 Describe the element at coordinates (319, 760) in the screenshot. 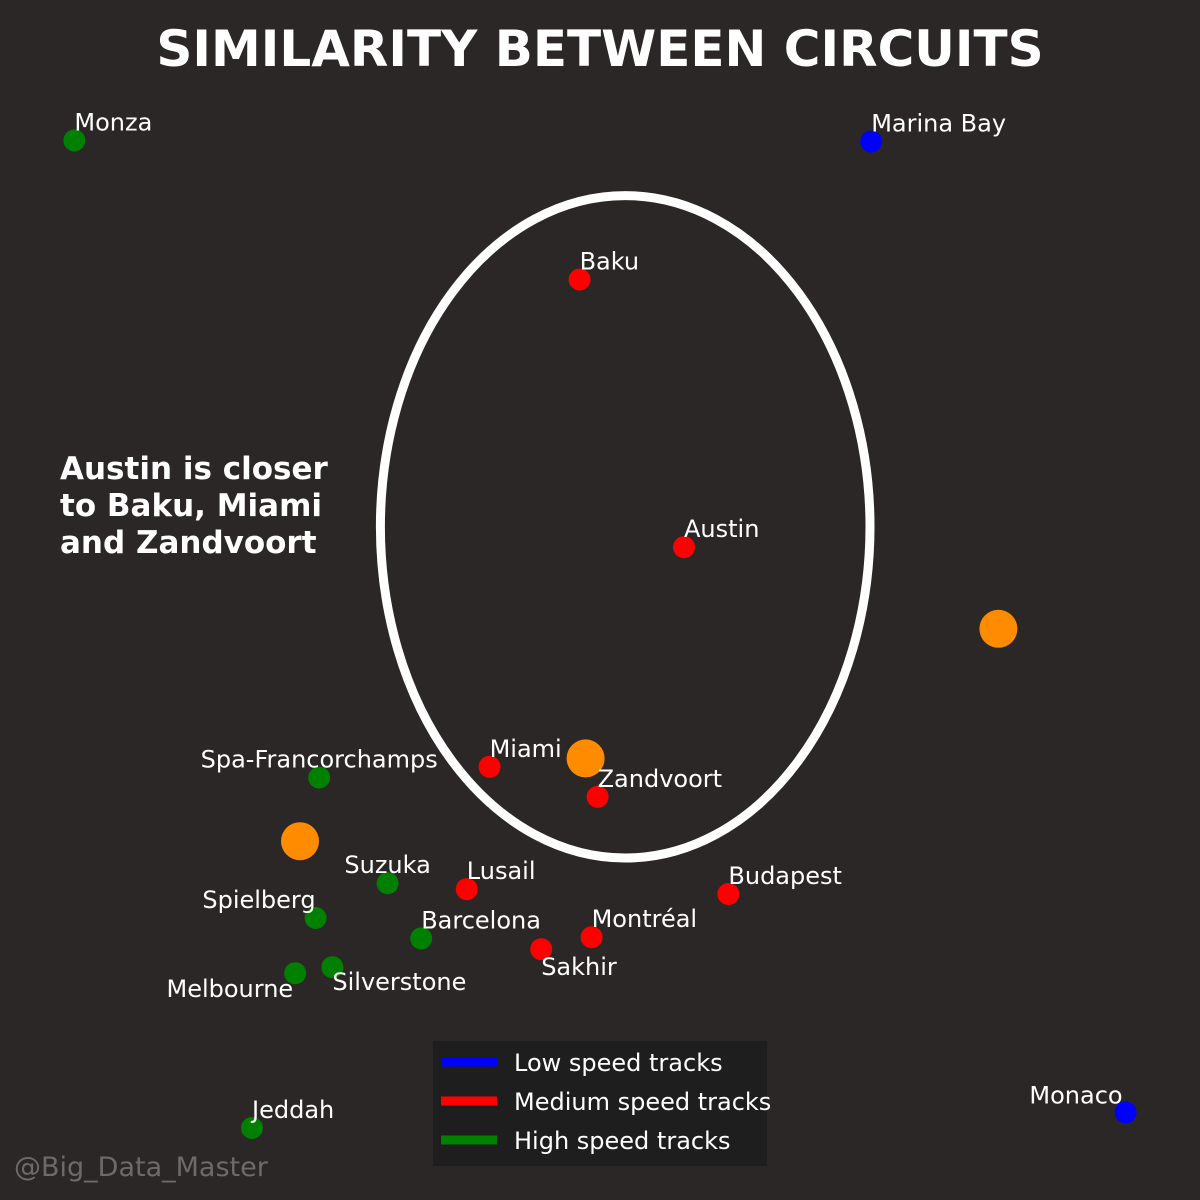

I see `point-label-spa-francorchamps: Spa-Francorchamps` at that location.